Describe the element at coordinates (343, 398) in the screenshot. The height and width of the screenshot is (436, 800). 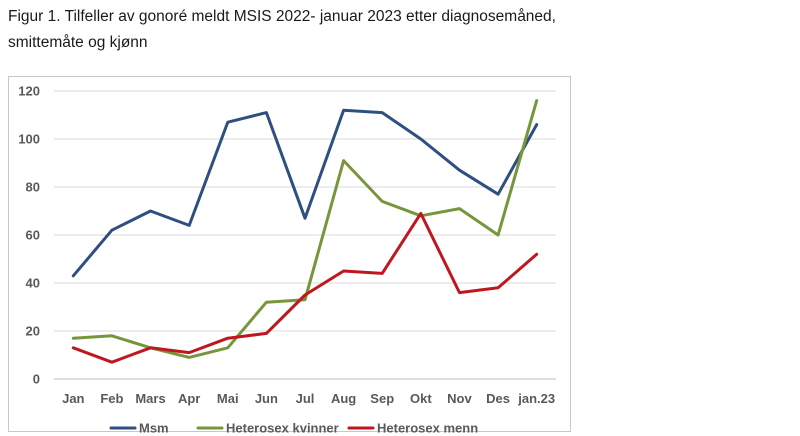
I see `x-tick-label-aug: Aug` at that location.